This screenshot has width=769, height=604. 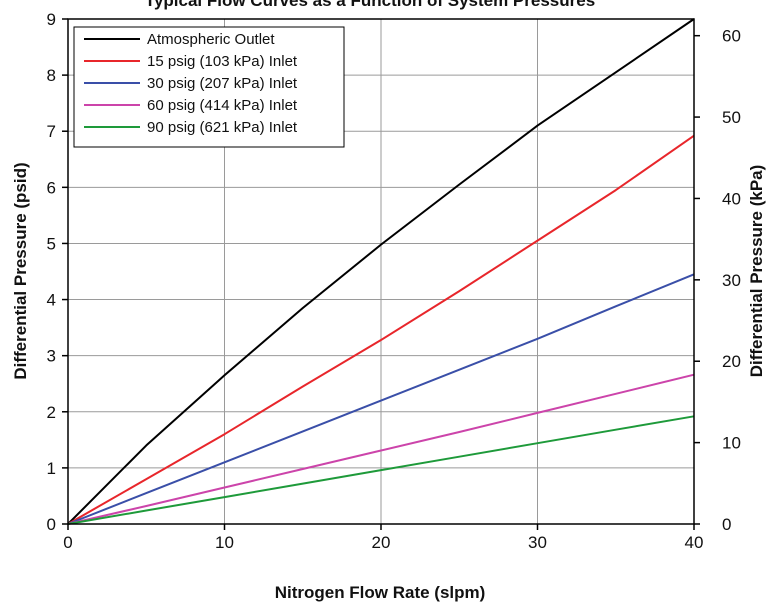 What do you see at coordinates (222, 61) in the screenshot?
I see `legend-label-2: 15 psig (103 kPa) Inlet` at bounding box center [222, 61].